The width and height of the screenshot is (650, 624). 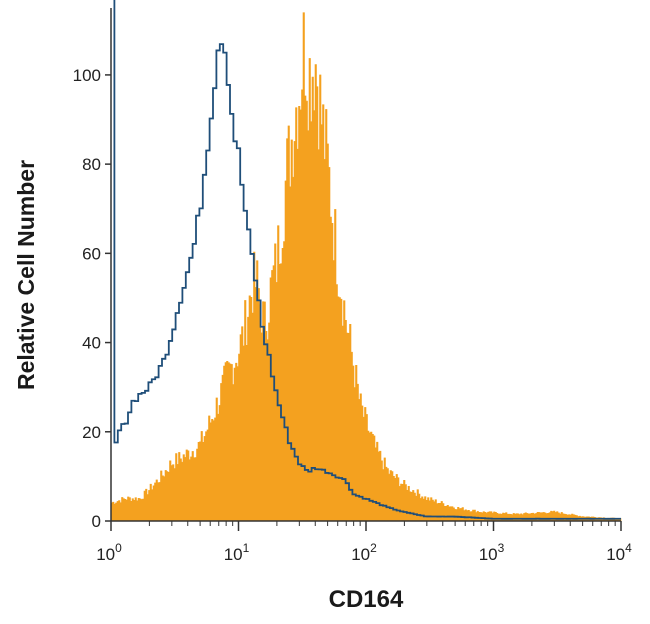 I want to click on y-tick-label: 80, so click(x=91, y=164).